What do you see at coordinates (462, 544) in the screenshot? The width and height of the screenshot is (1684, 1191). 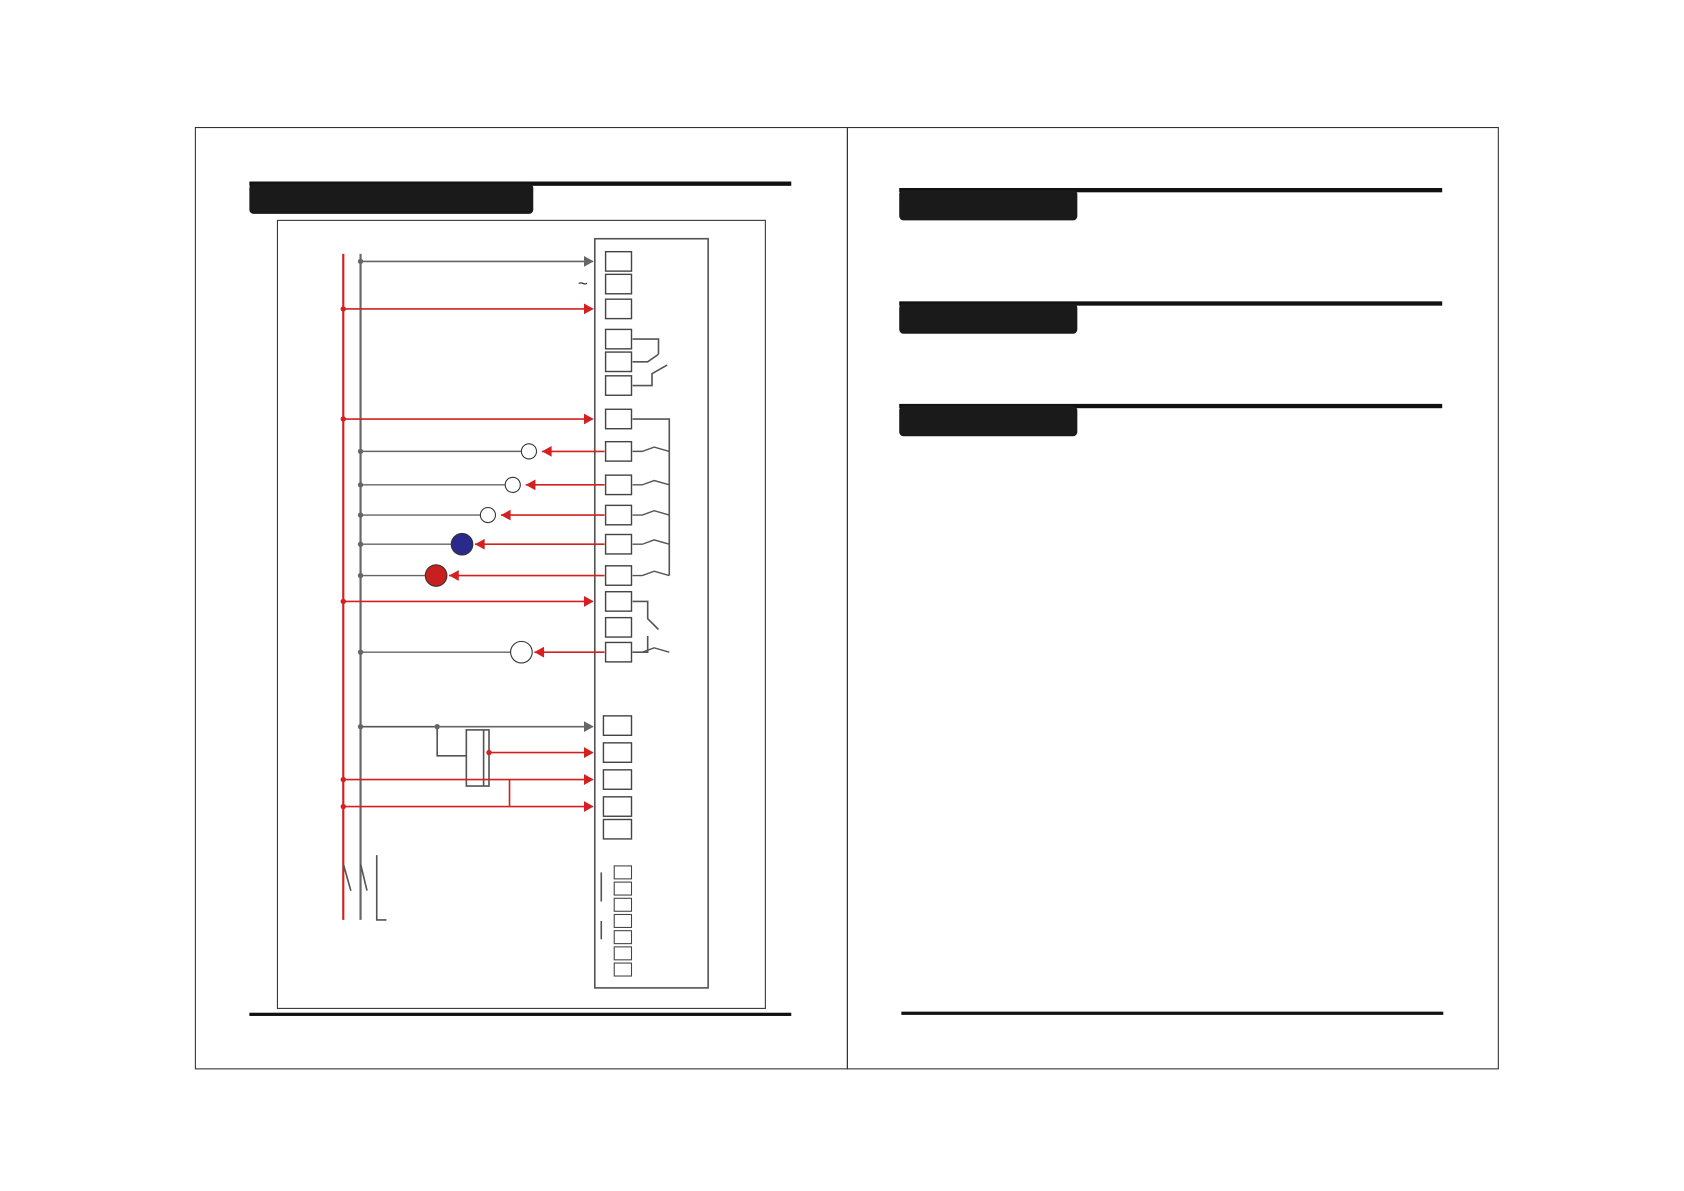 I see `fan-blue` at bounding box center [462, 544].